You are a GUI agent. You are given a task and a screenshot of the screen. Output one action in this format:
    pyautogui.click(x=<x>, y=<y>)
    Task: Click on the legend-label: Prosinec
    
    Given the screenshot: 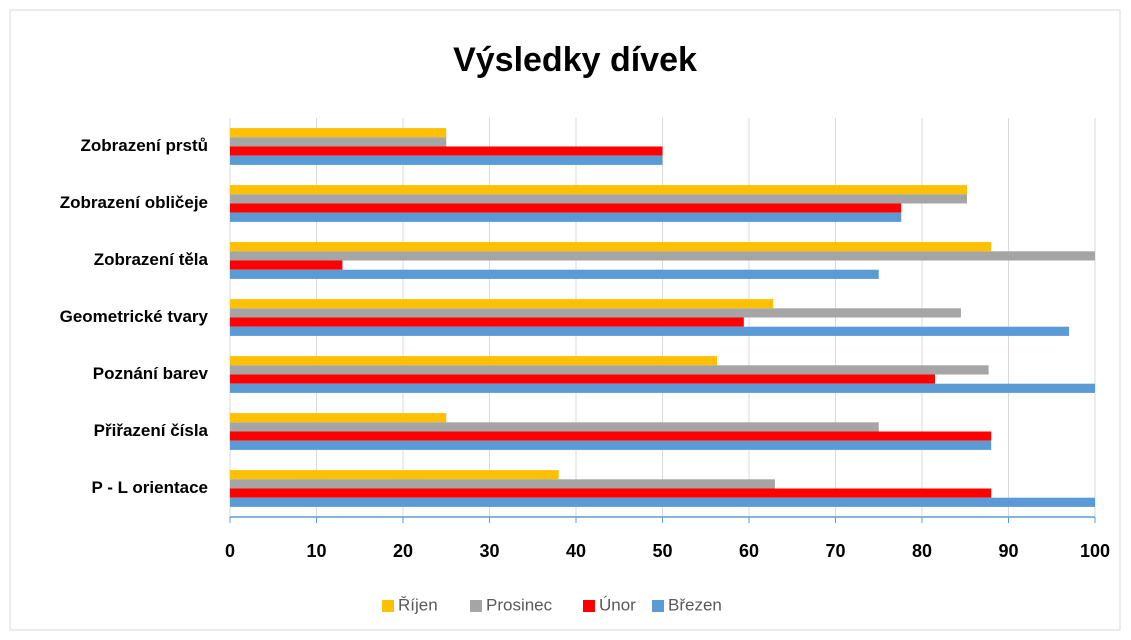 What is the action you would take?
    pyautogui.click(x=519, y=604)
    